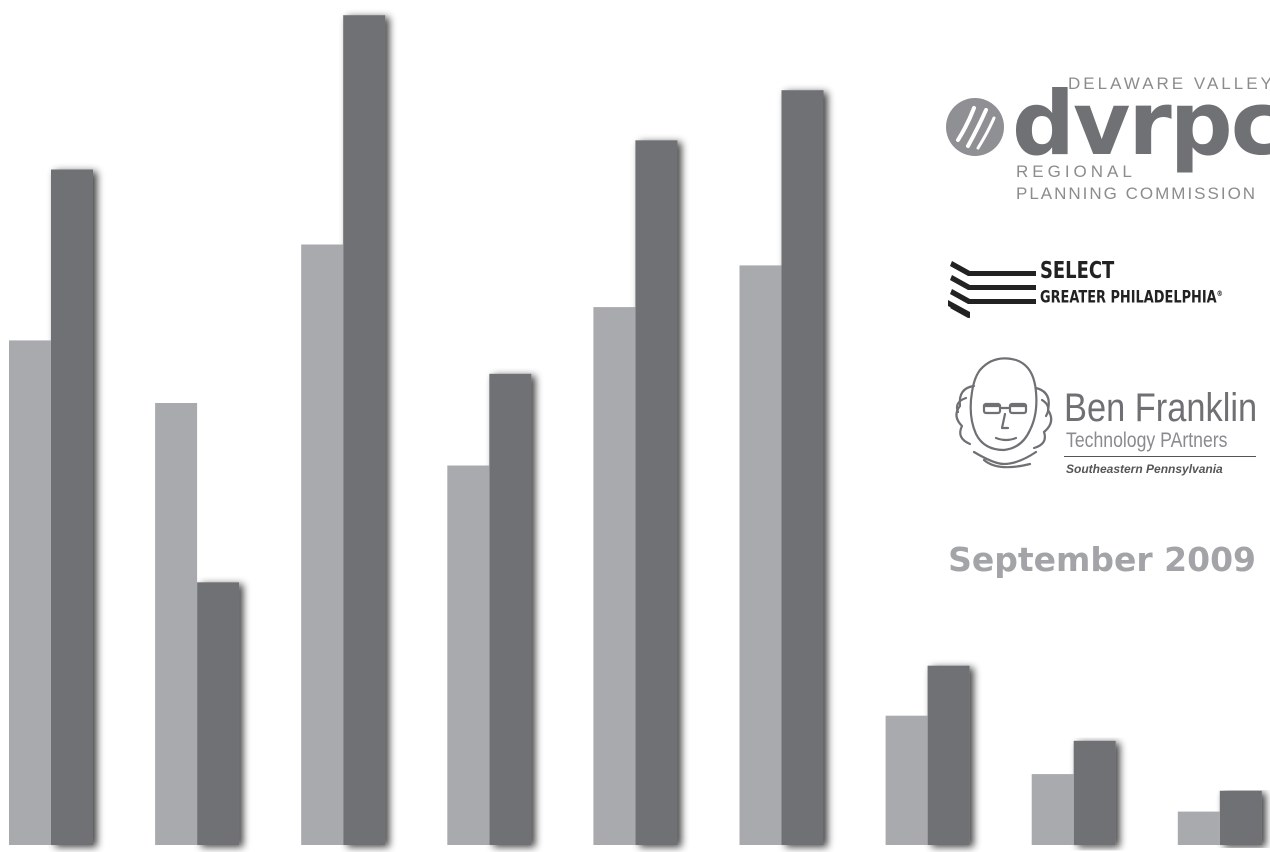 The image size is (1270, 852). What do you see at coordinates (992, 291) in the screenshot?
I see `chevron-stripes-icon` at bounding box center [992, 291].